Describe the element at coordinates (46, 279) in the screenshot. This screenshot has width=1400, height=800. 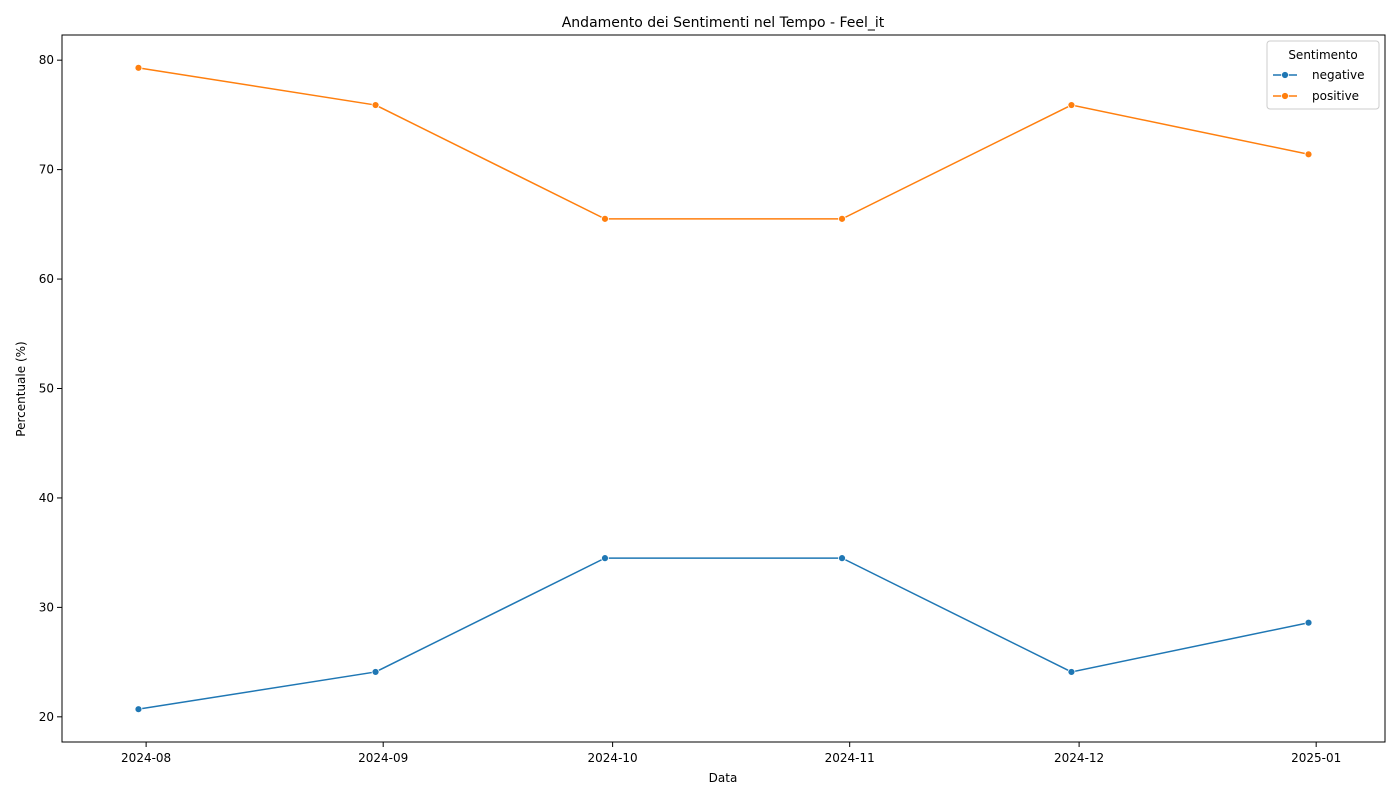
I see `y-tick-label: 60` at that location.